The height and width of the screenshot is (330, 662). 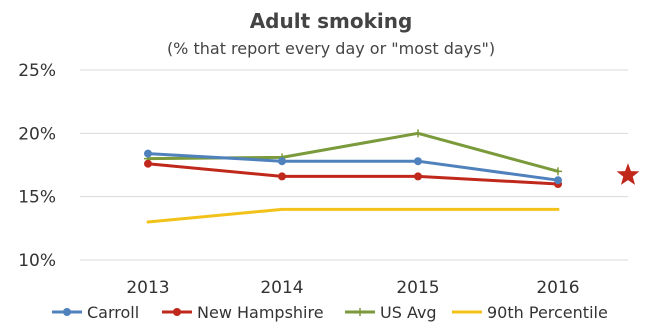 I want to click on y-tick-label: 10%, so click(x=37, y=261).